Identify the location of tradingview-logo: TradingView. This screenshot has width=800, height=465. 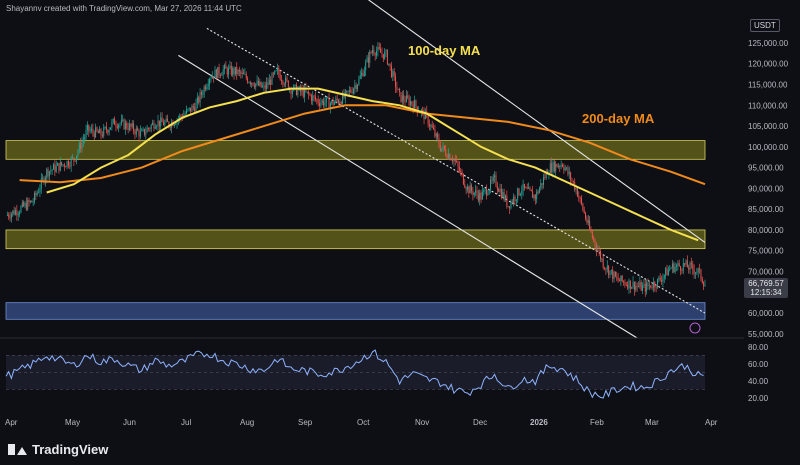
(58, 449).